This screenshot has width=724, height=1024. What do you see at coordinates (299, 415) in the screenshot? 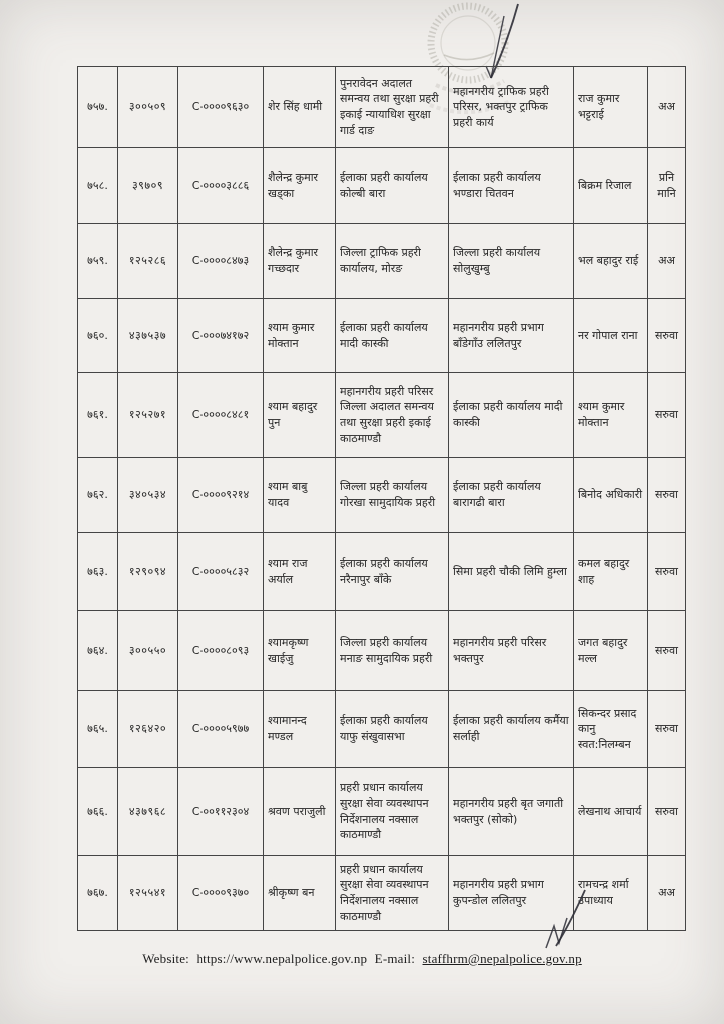
I see `cell-name: श्याम बहादुर पुन` at bounding box center [299, 415].